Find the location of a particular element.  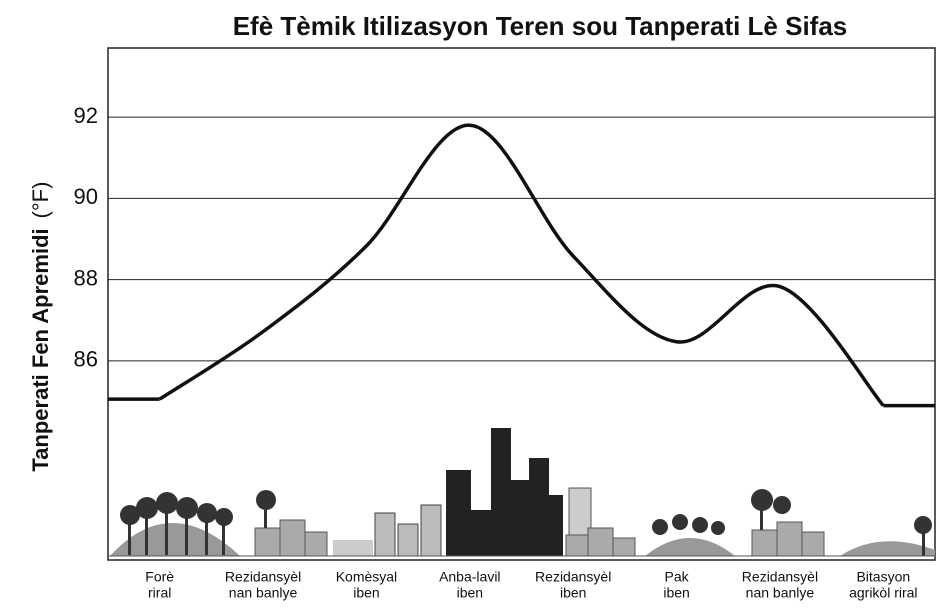

y-tick-label: 90 is located at coordinates (86, 196).